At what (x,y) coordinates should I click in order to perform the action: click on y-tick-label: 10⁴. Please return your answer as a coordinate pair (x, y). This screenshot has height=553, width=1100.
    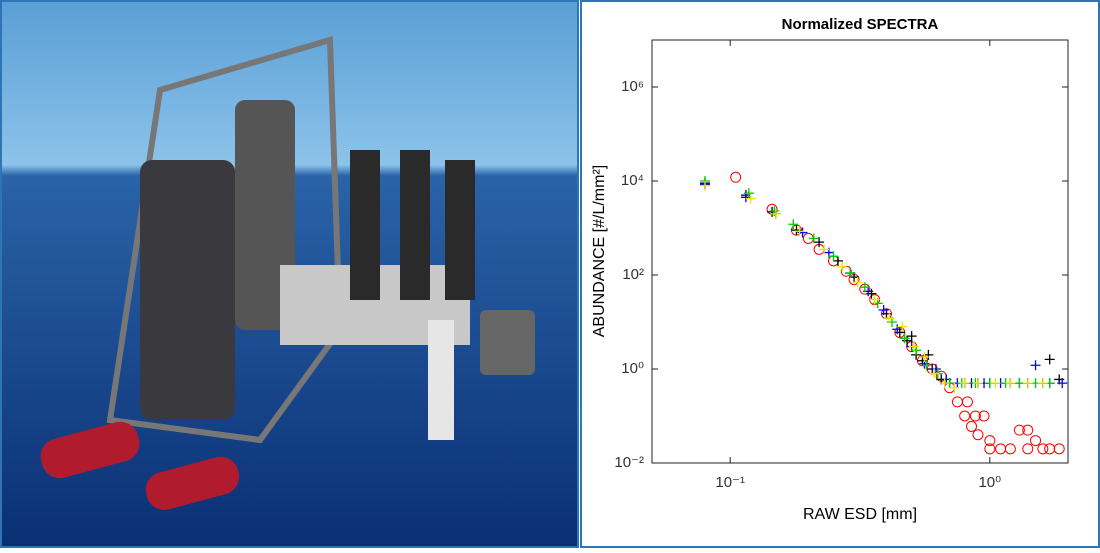
    Looking at the image, I should click on (632, 180).